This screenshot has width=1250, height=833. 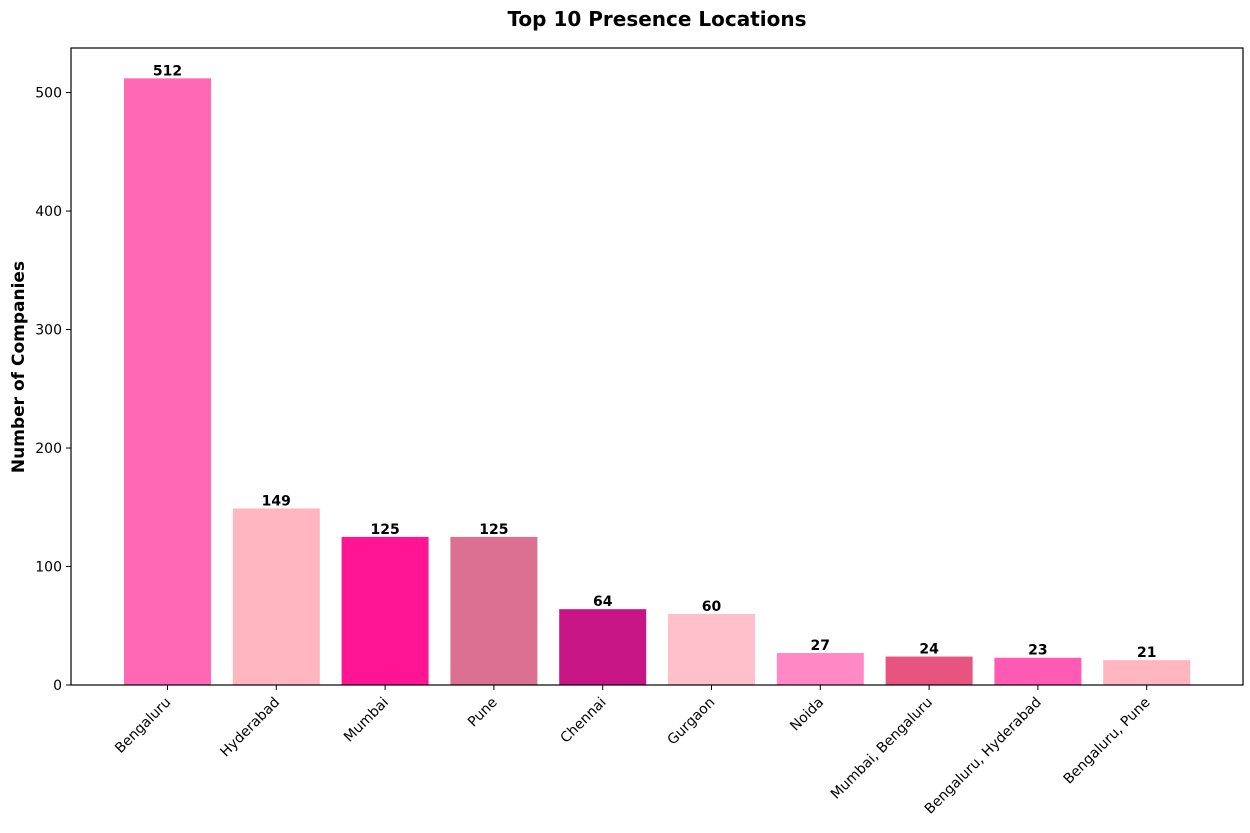 I want to click on x-tick-label: Bengaluru, so click(x=143, y=726).